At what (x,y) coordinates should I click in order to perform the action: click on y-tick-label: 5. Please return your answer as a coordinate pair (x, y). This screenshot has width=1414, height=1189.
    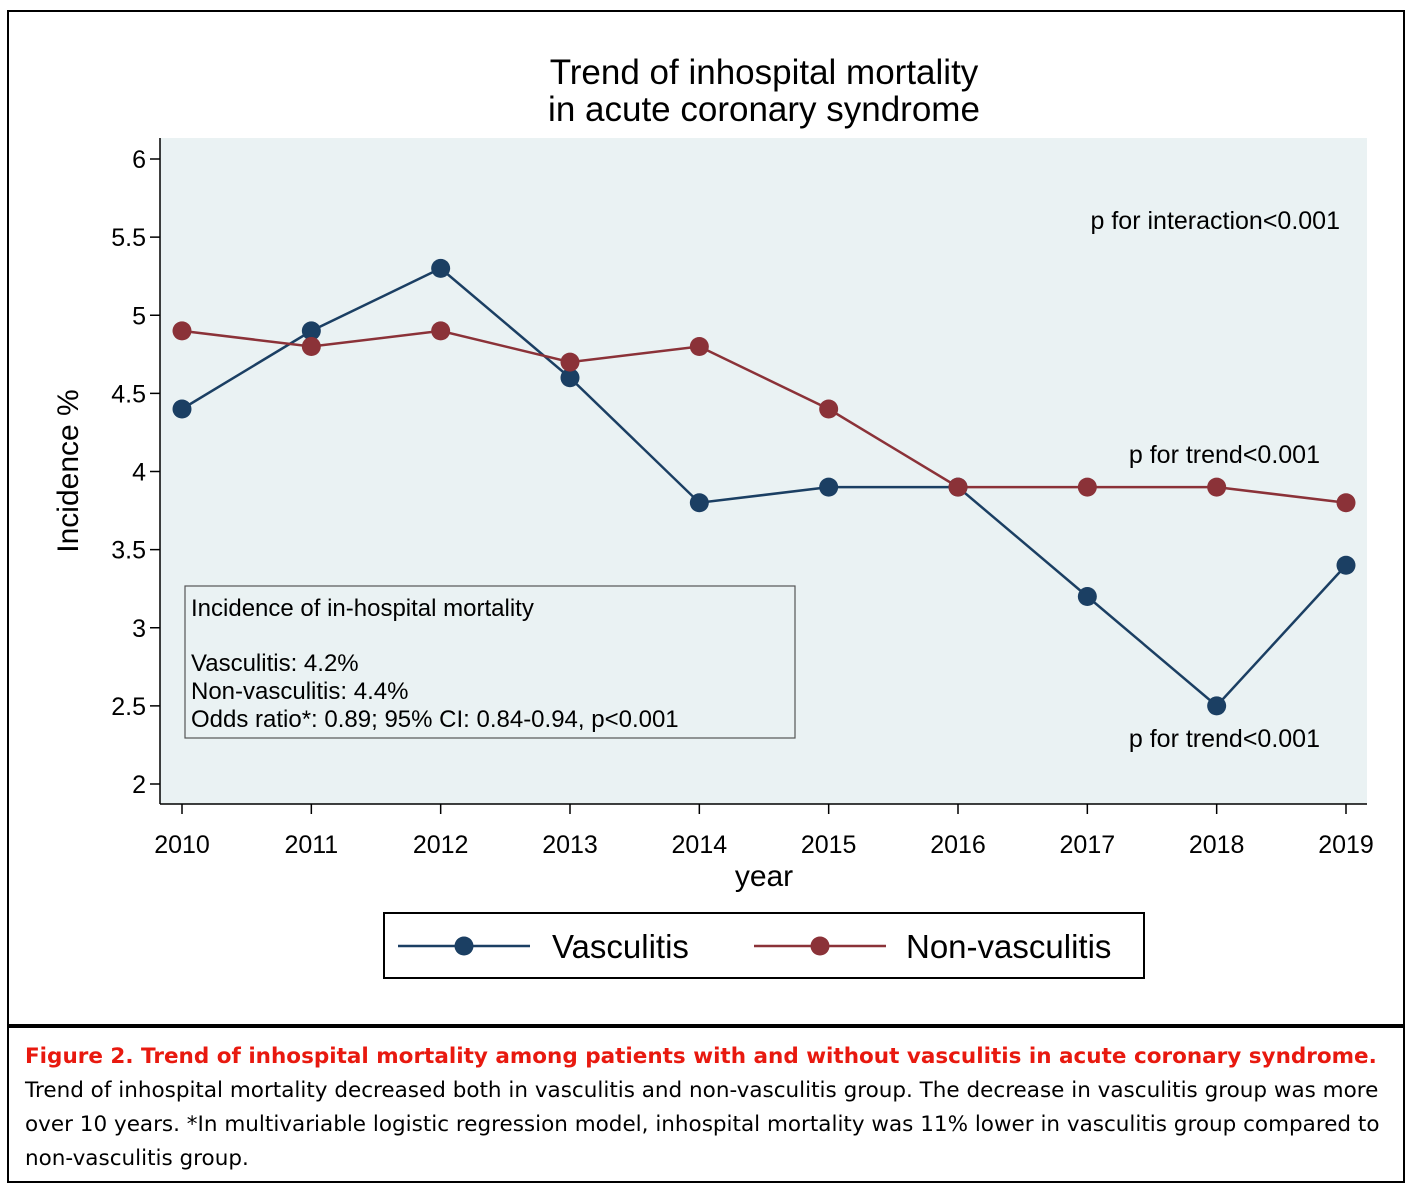
    Looking at the image, I should click on (139, 316).